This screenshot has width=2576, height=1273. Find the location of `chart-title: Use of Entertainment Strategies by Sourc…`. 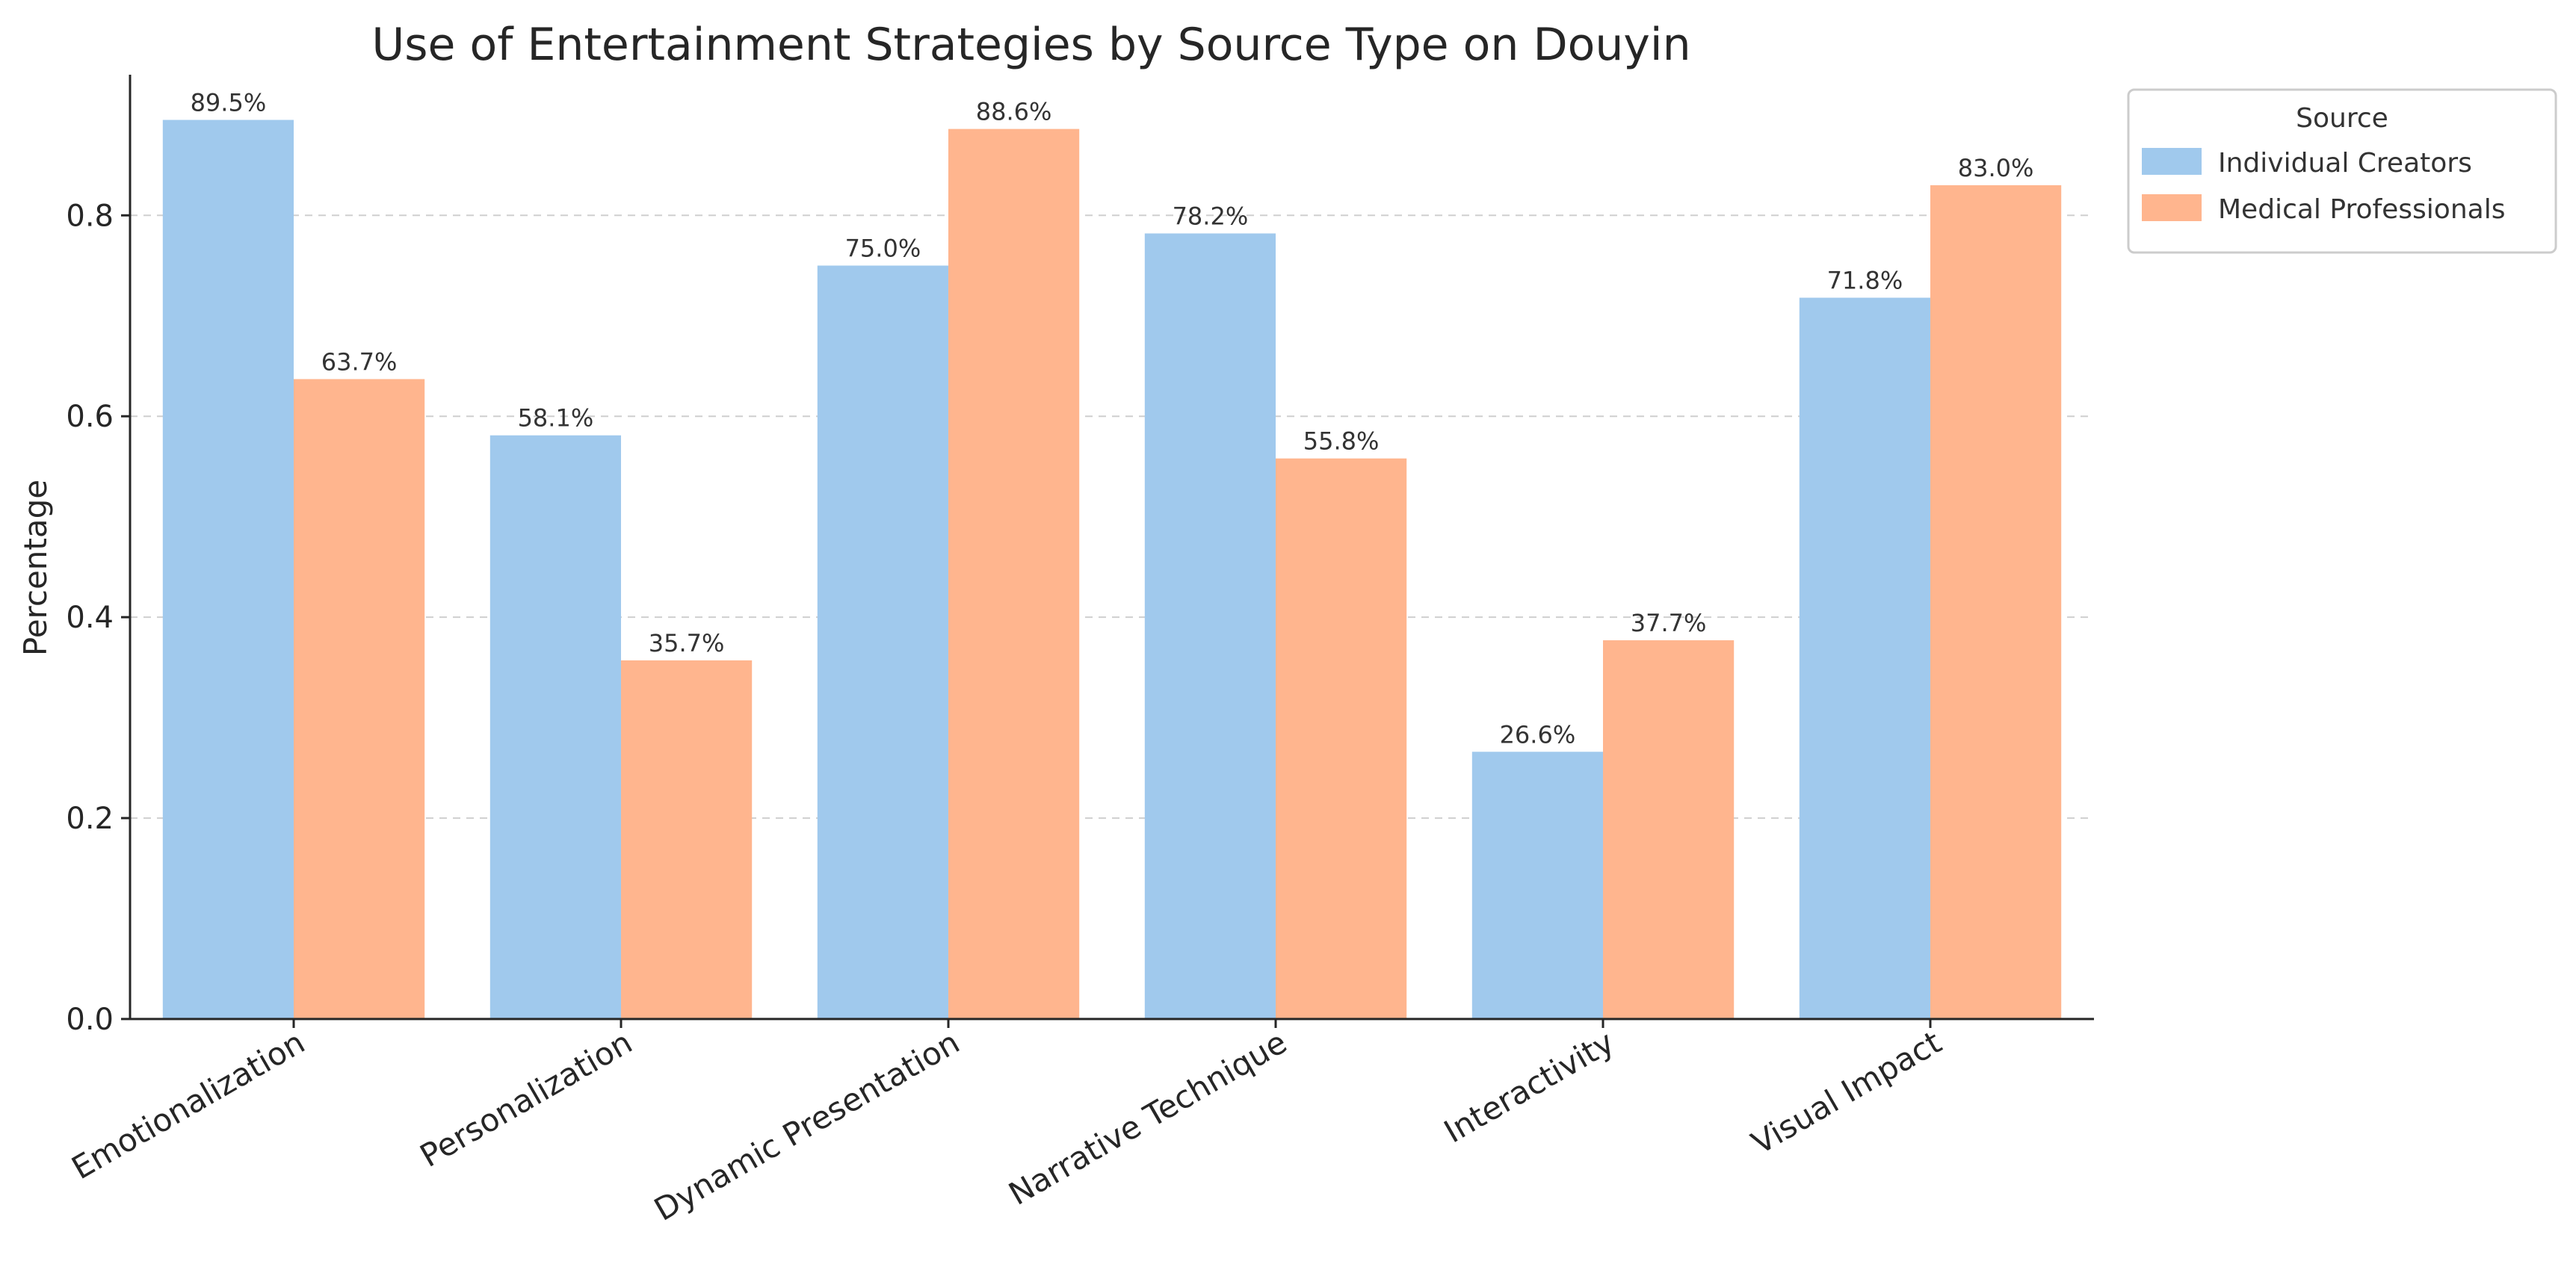

chart-title: Use of Entertainment Strategies by Sourc… is located at coordinates (1030, 45).